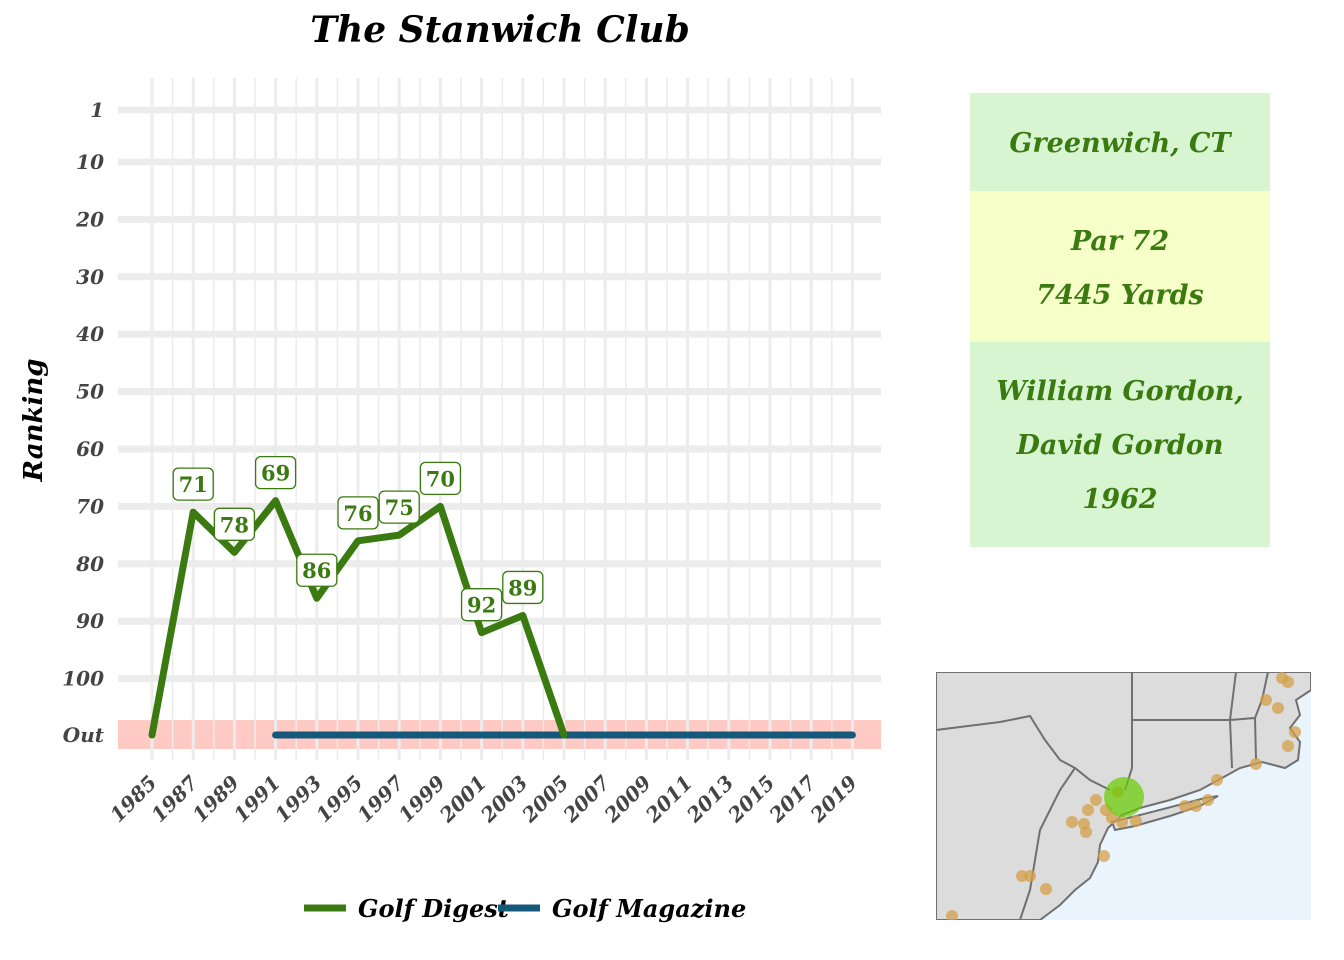 The image size is (1344, 960). I want to click on legend-label: Golf Digest, so click(433, 908).